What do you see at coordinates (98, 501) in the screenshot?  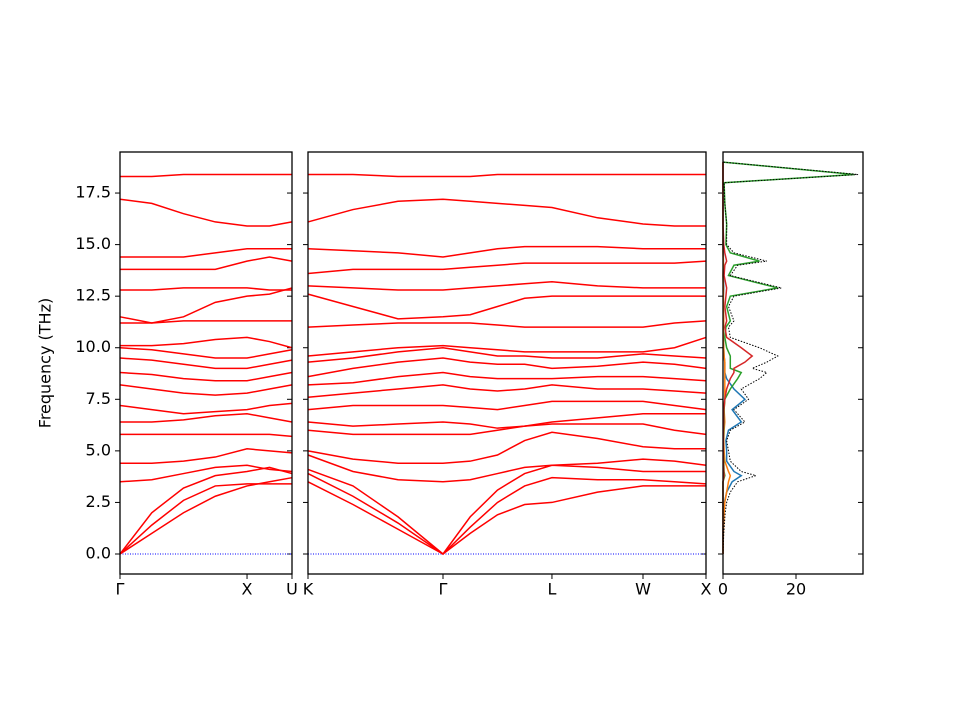 I see `y-tick-label: 2.5` at bounding box center [98, 501].